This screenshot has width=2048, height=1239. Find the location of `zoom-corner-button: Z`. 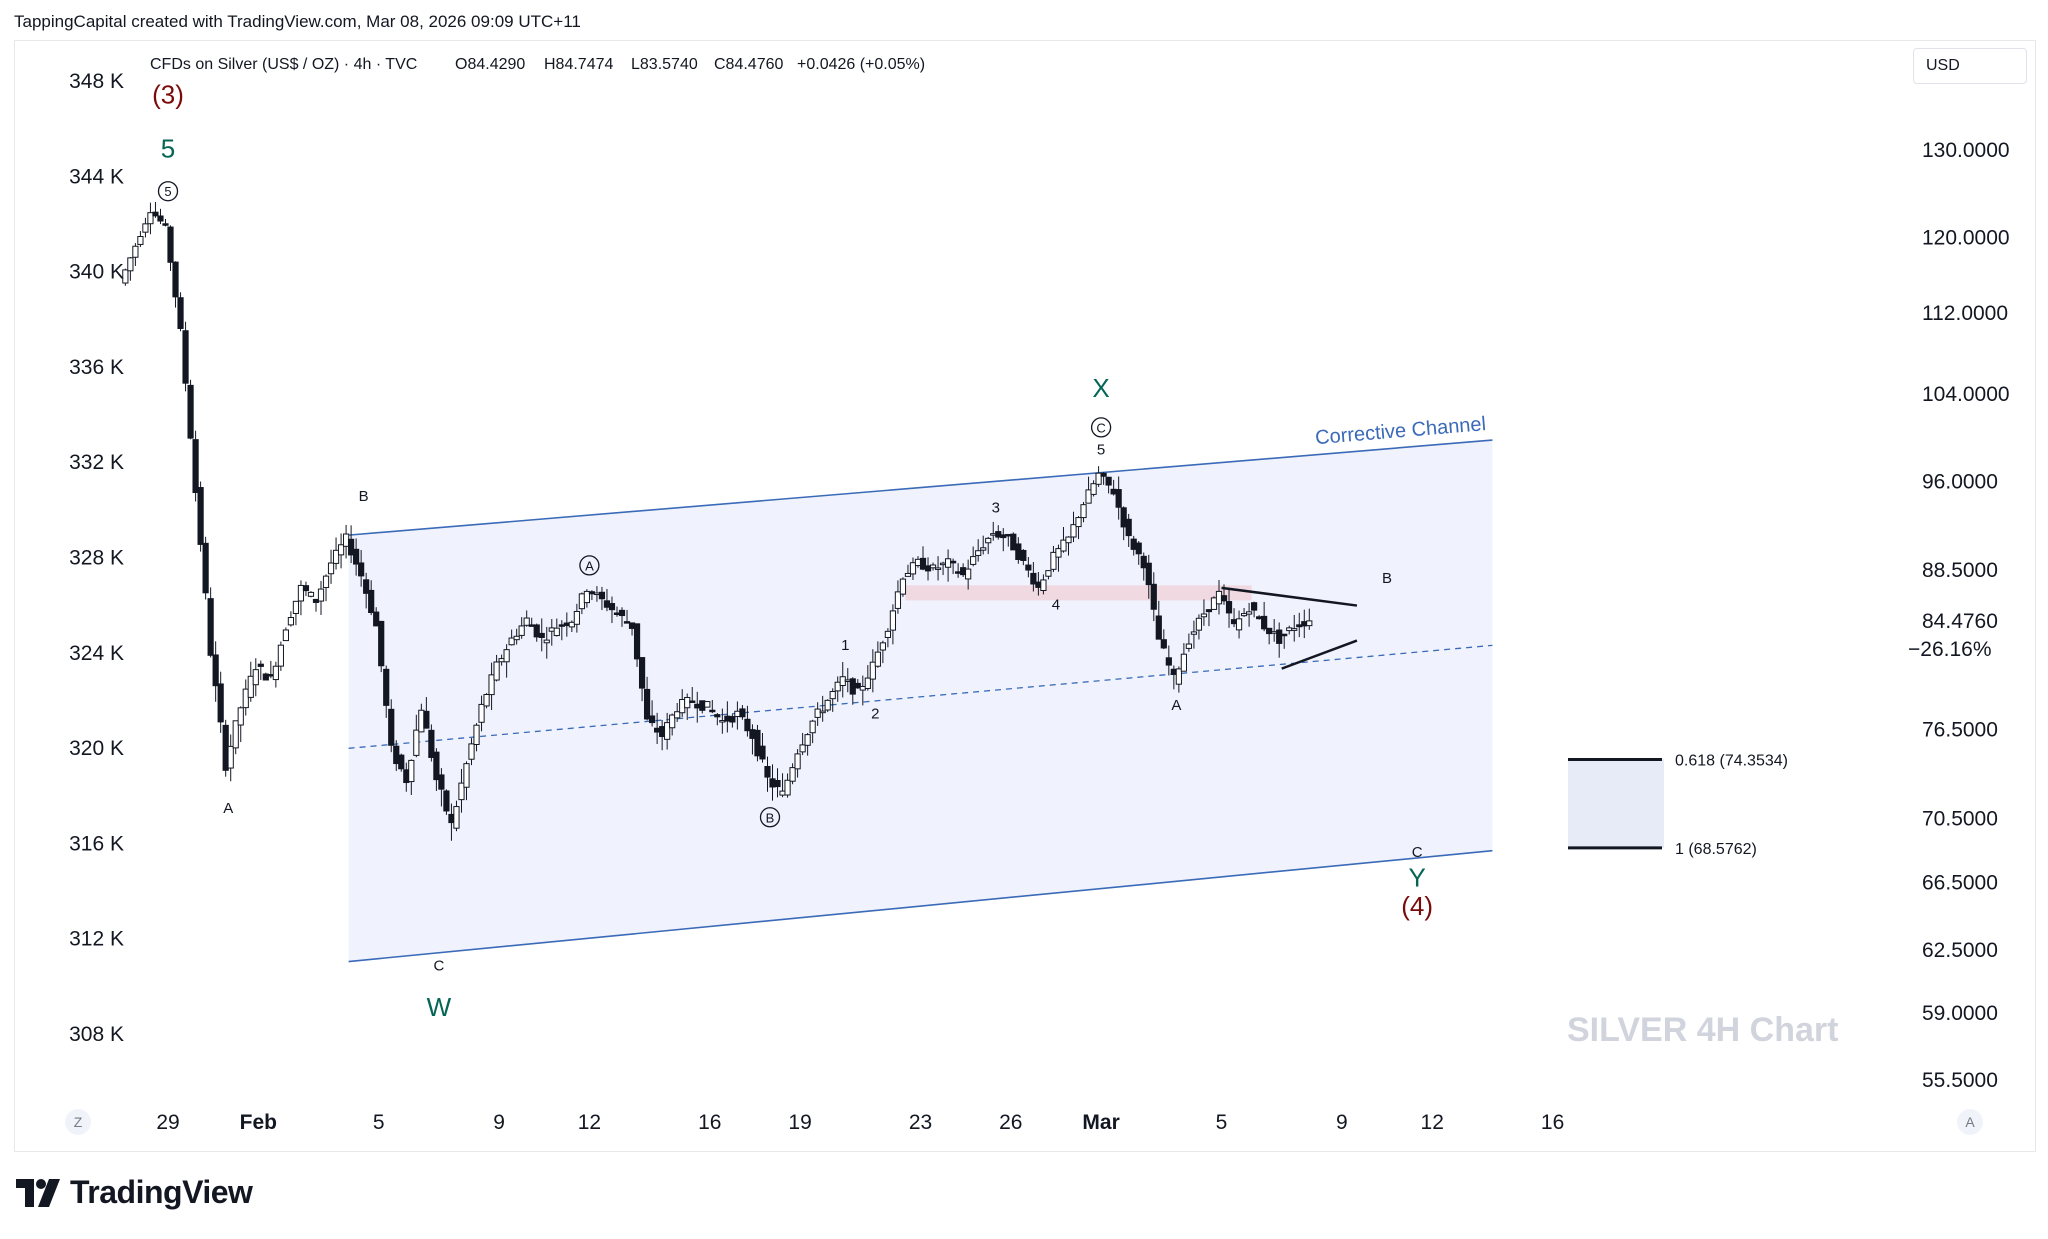

zoom-corner-button: Z is located at coordinates (78, 1122).